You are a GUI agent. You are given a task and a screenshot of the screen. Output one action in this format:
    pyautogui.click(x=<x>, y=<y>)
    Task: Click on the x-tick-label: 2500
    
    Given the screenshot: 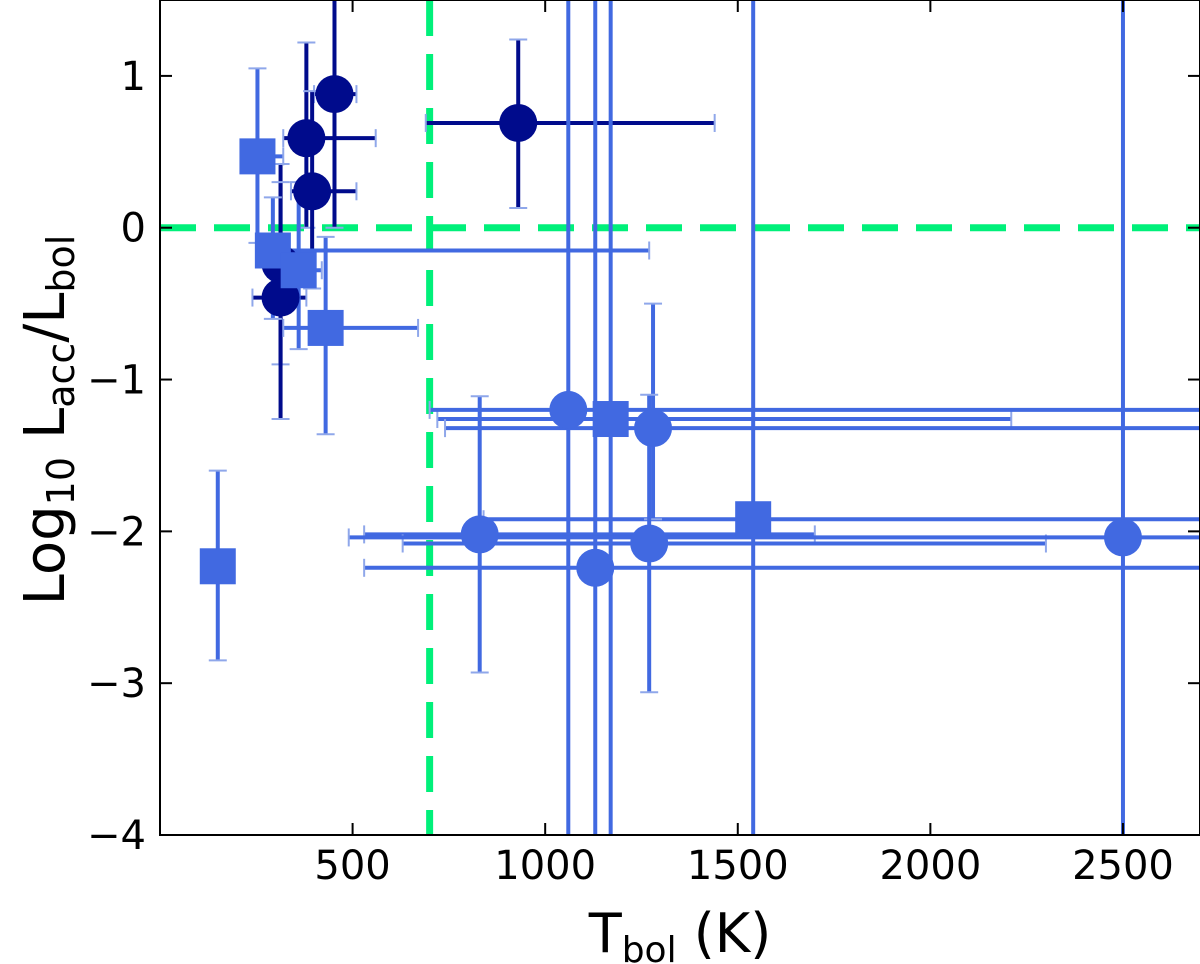 What is the action you would take?
    pyautogui.click(x=1123, y=866)
    